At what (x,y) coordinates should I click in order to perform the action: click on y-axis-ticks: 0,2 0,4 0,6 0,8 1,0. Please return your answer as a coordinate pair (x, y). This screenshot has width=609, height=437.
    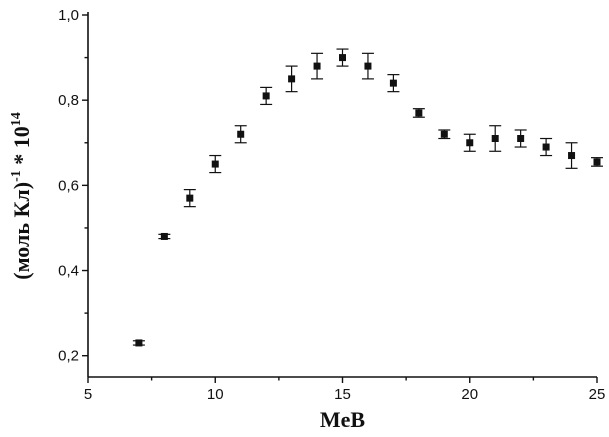
    Looking at the image, I should click on (73, 186).